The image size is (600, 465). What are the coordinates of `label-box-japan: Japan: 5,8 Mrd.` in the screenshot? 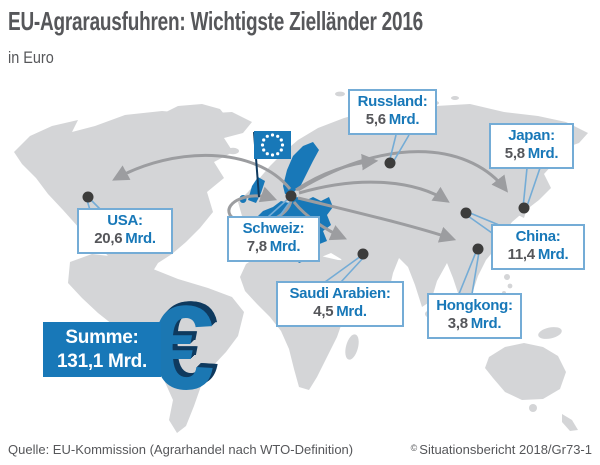 It's located at (531, 146).